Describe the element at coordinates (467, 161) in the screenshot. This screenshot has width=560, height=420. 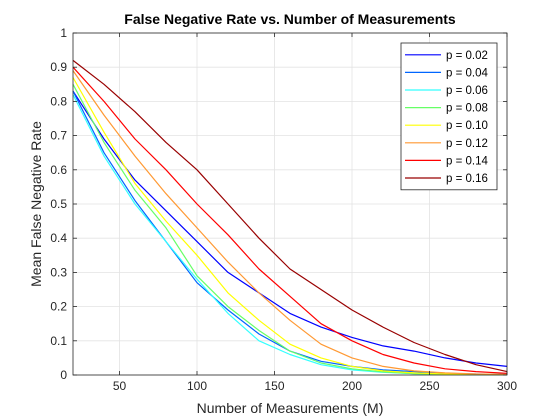
I see `legend-label: p = 0.14` at that location.